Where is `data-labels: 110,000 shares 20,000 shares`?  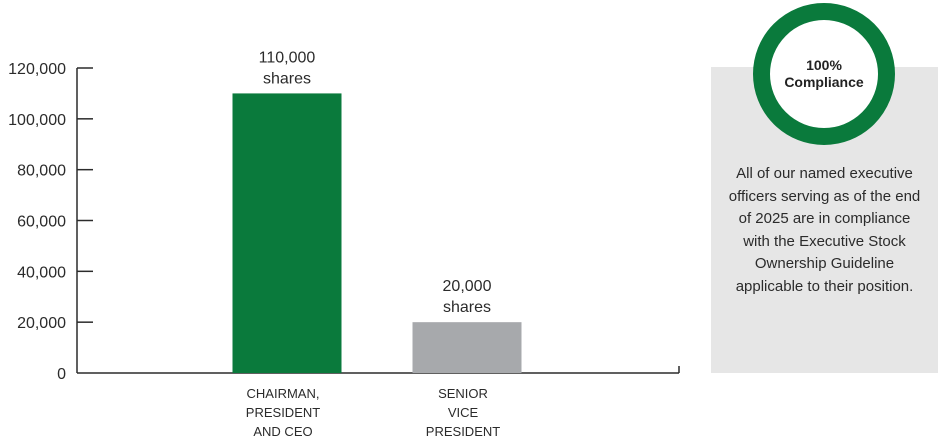
data-labels: 110,000 shares 20,000 shares is located at coordinates (375, 182).